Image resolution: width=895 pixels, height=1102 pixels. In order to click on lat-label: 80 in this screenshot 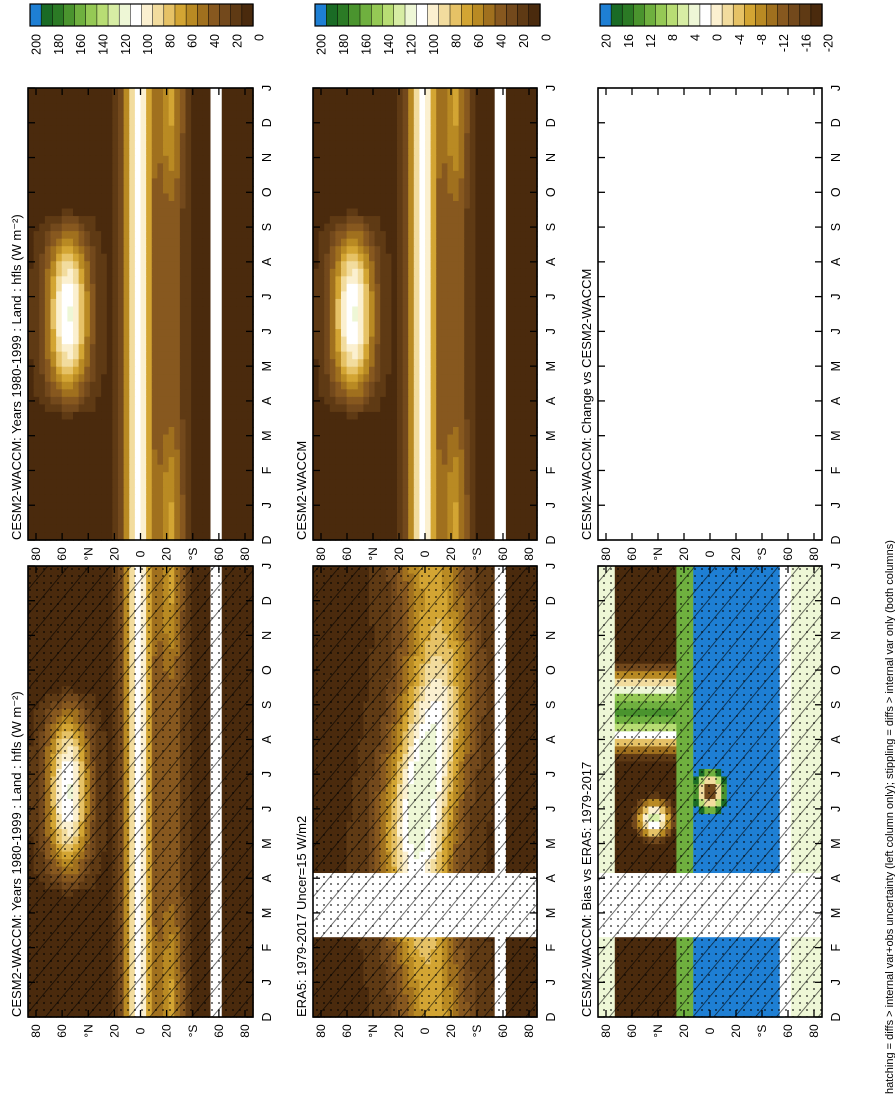, I will do `click(245, 554)`.